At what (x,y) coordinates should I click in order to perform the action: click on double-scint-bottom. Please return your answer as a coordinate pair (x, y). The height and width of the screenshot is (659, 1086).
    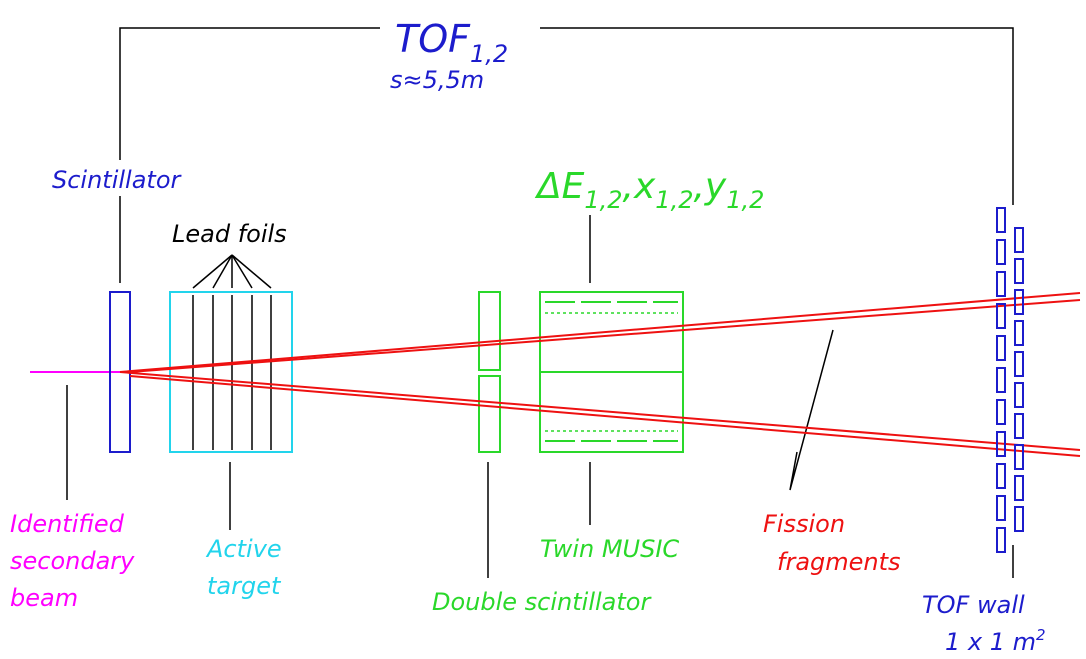
    Looking at the image, I should click on (489, 414).